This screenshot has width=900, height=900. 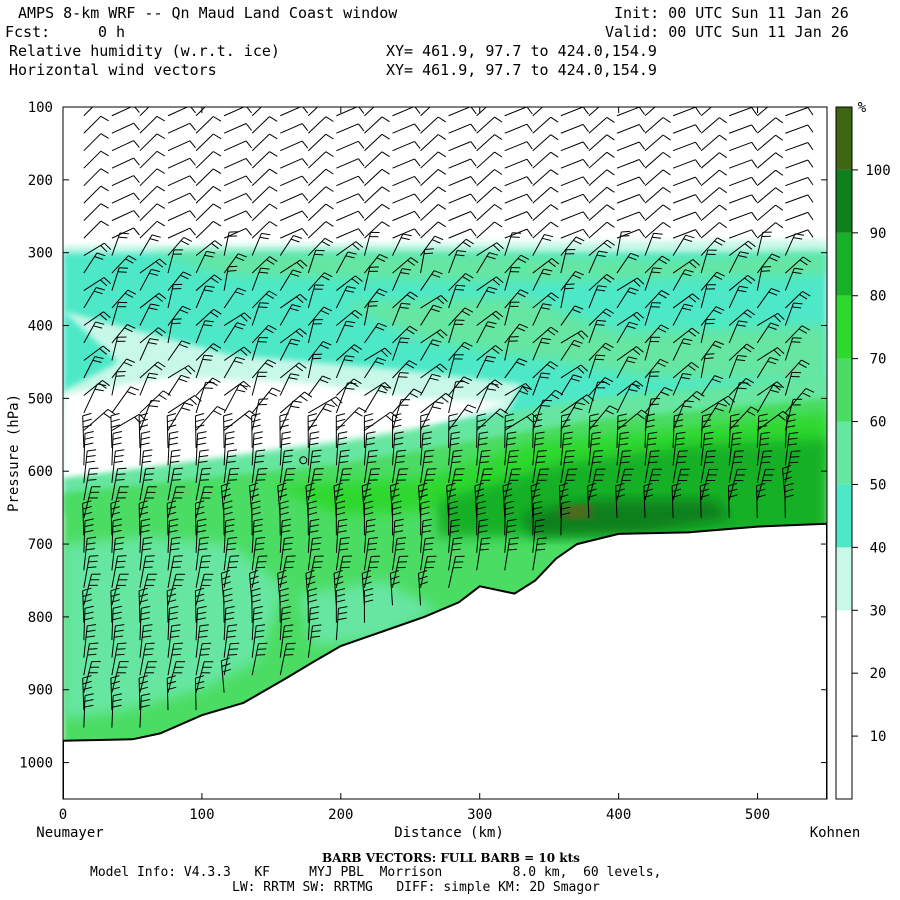 I want to click on x-tick-label: 100, so click(x=201, y=815).